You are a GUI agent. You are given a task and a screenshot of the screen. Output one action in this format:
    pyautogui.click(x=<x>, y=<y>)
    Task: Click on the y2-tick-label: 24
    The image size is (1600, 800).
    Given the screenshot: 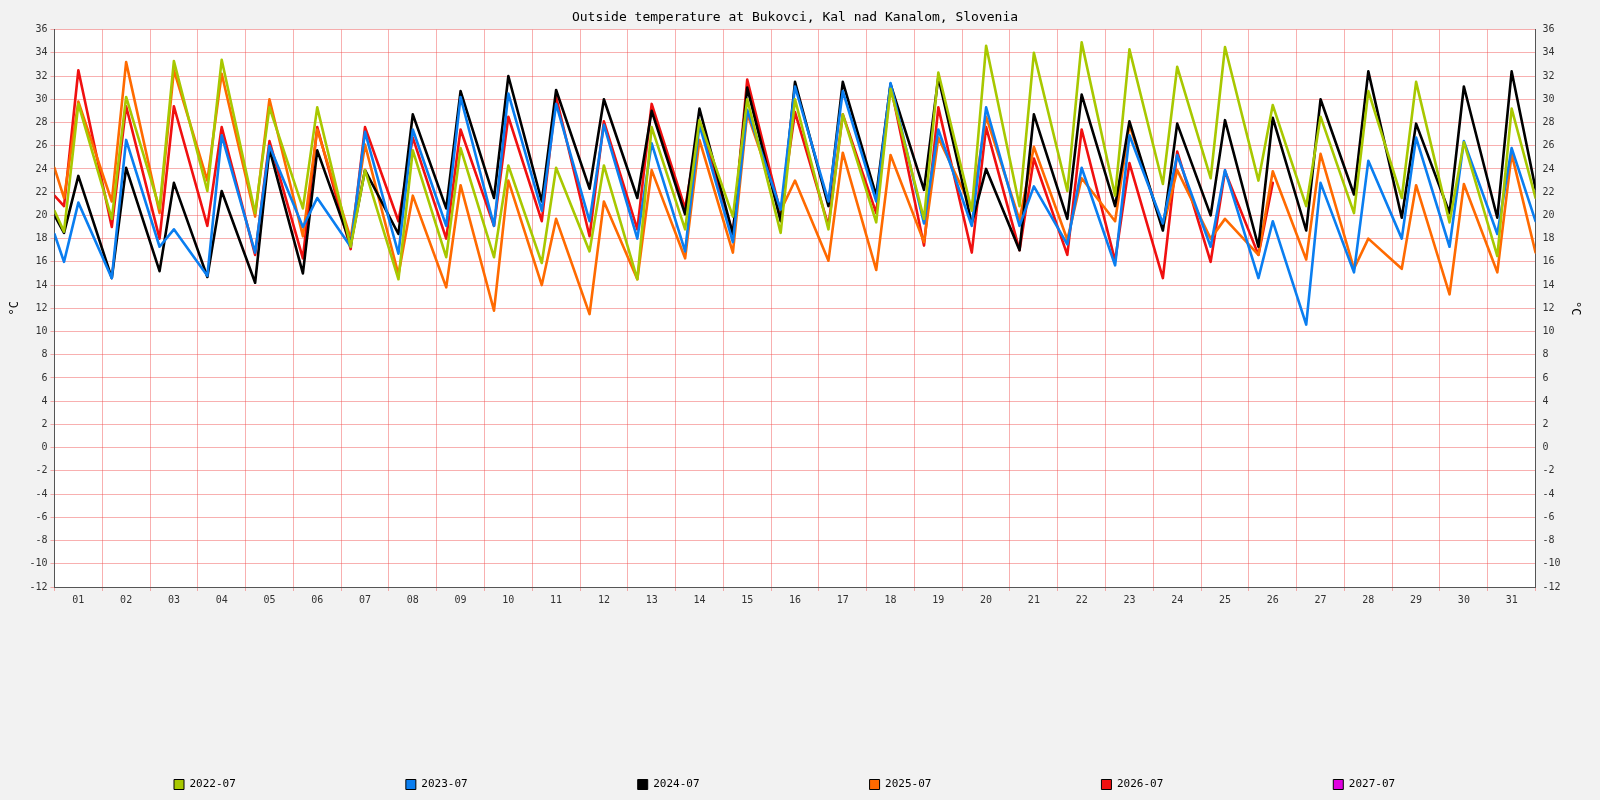 What is the action you would take?
    pyautogui.click(x=1548, y=168)
    